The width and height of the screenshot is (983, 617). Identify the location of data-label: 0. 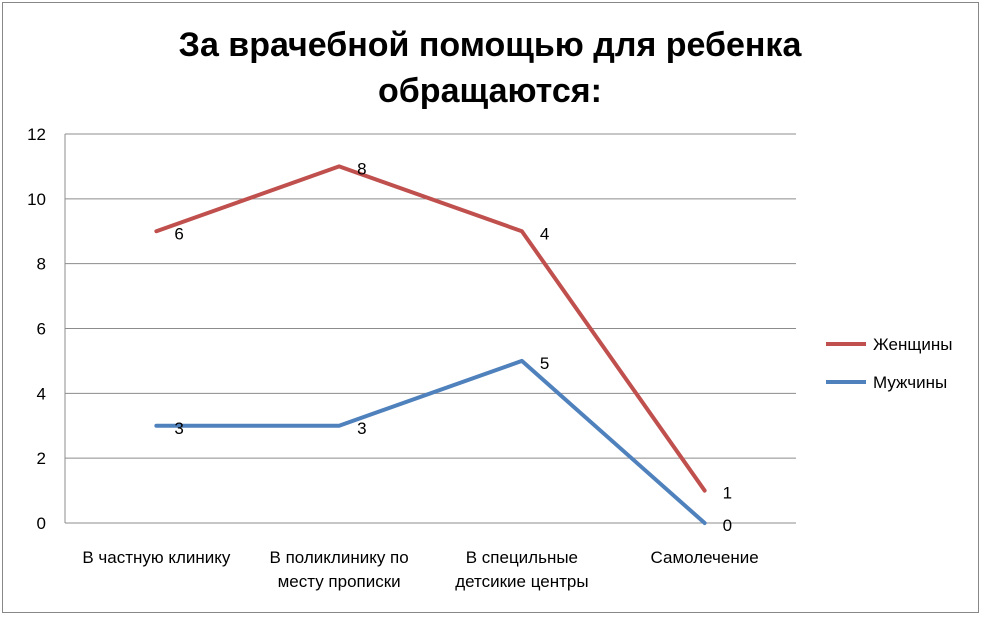
(727, 525).